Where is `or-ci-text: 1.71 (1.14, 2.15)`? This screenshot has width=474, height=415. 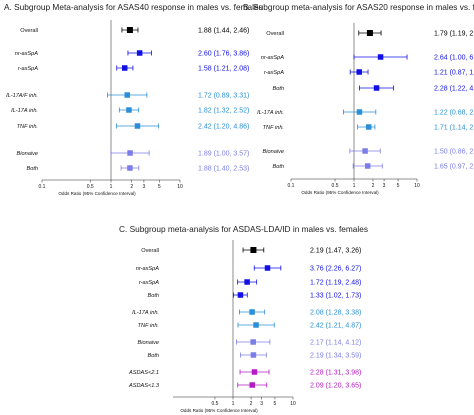 or-ci-text: 1.71 (1.14, 2.15) is located at coordinates (454, 127).